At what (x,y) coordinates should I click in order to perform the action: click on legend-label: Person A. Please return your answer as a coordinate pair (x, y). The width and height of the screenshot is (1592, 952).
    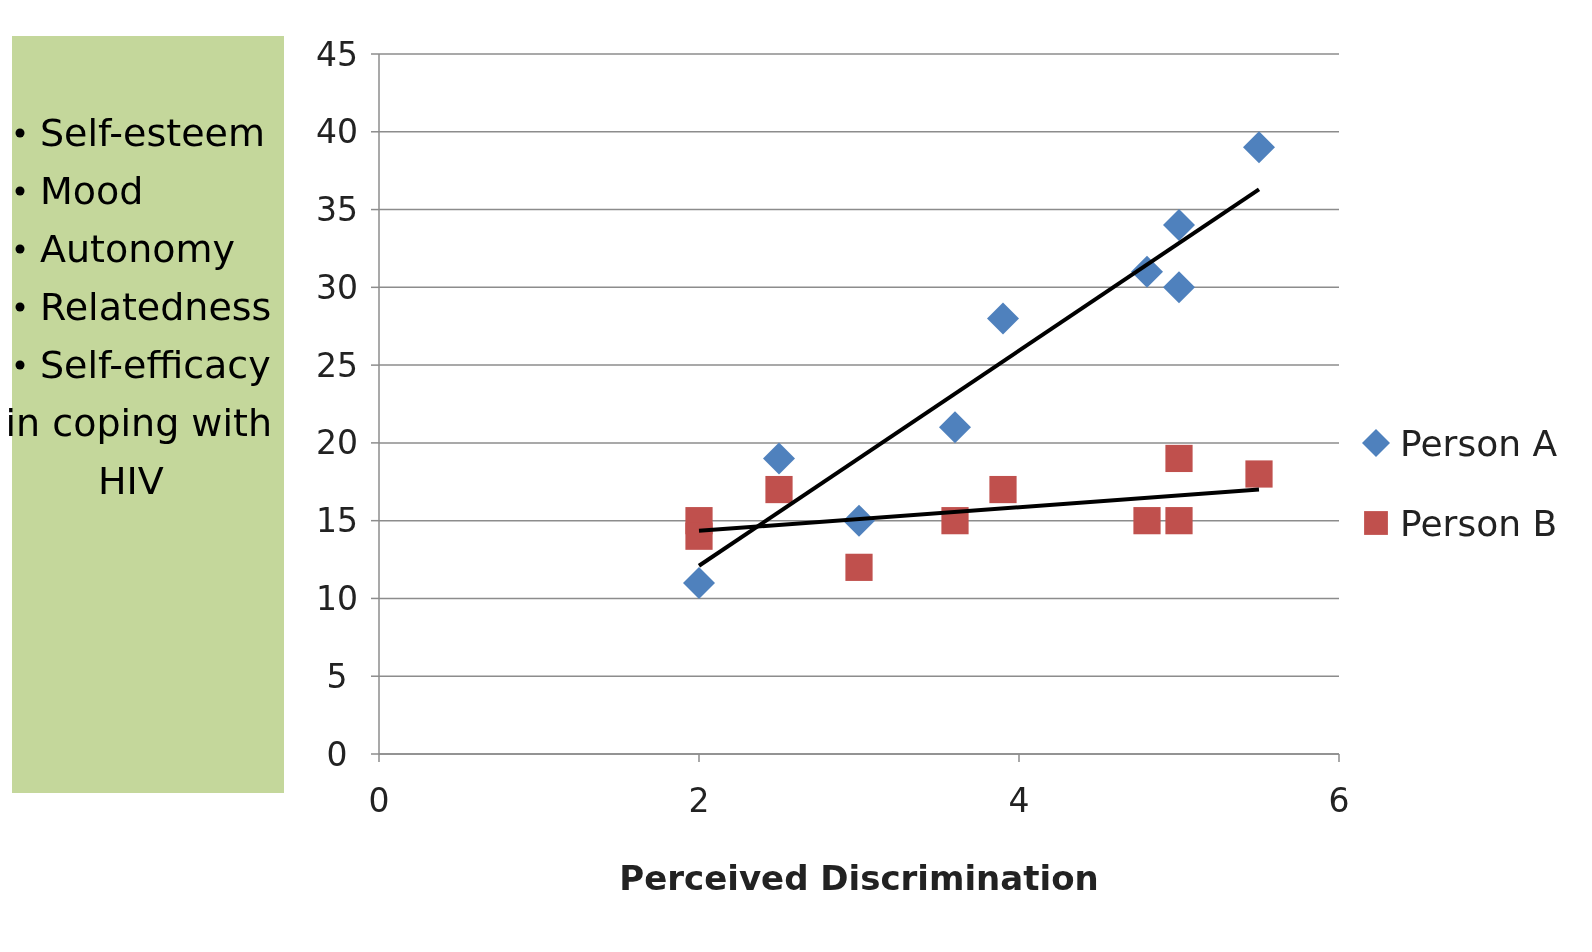
    Looking at the image, I should click on (1479, 443).